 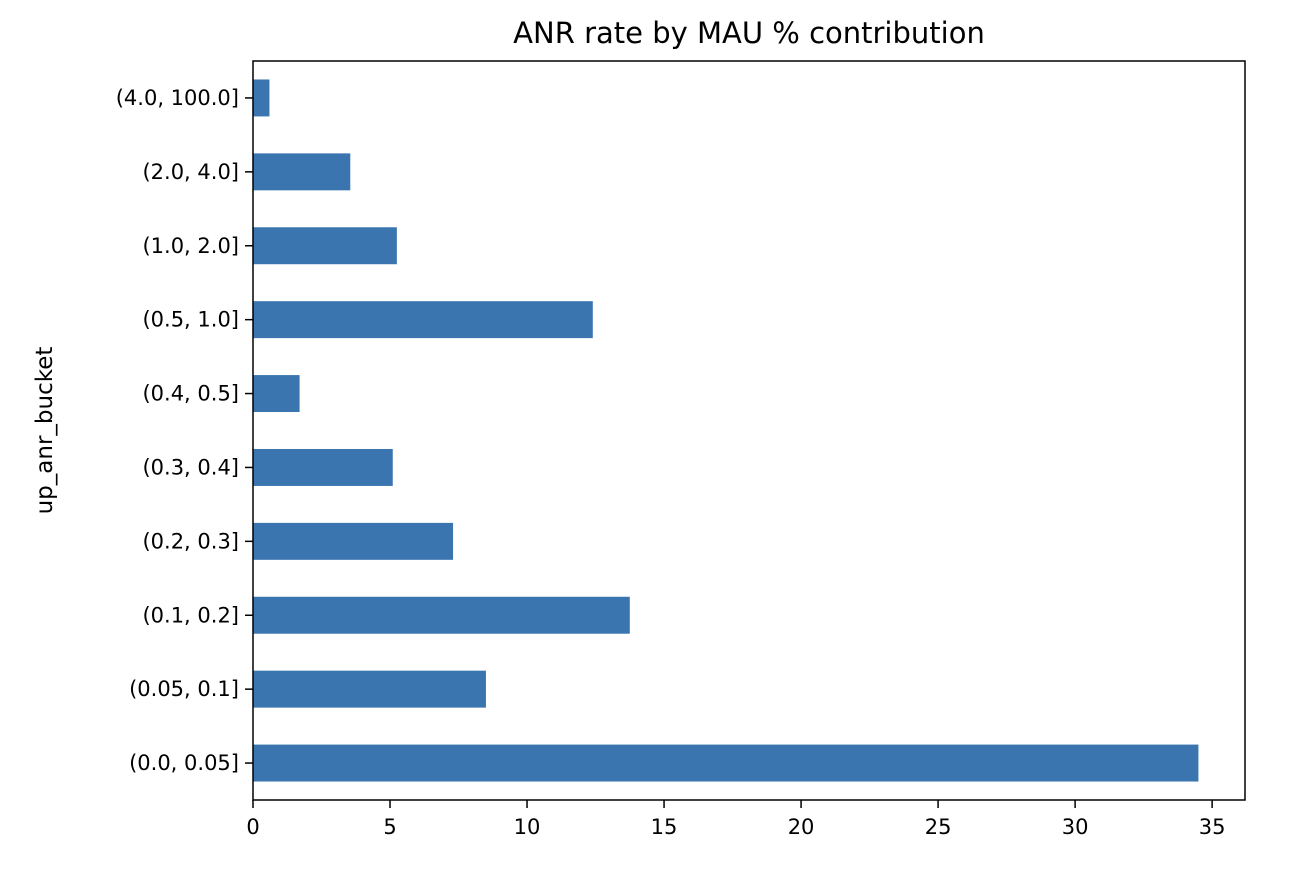 I want to click on y-tick-label: (0.2, 0.3], so click(x=190, y=541).